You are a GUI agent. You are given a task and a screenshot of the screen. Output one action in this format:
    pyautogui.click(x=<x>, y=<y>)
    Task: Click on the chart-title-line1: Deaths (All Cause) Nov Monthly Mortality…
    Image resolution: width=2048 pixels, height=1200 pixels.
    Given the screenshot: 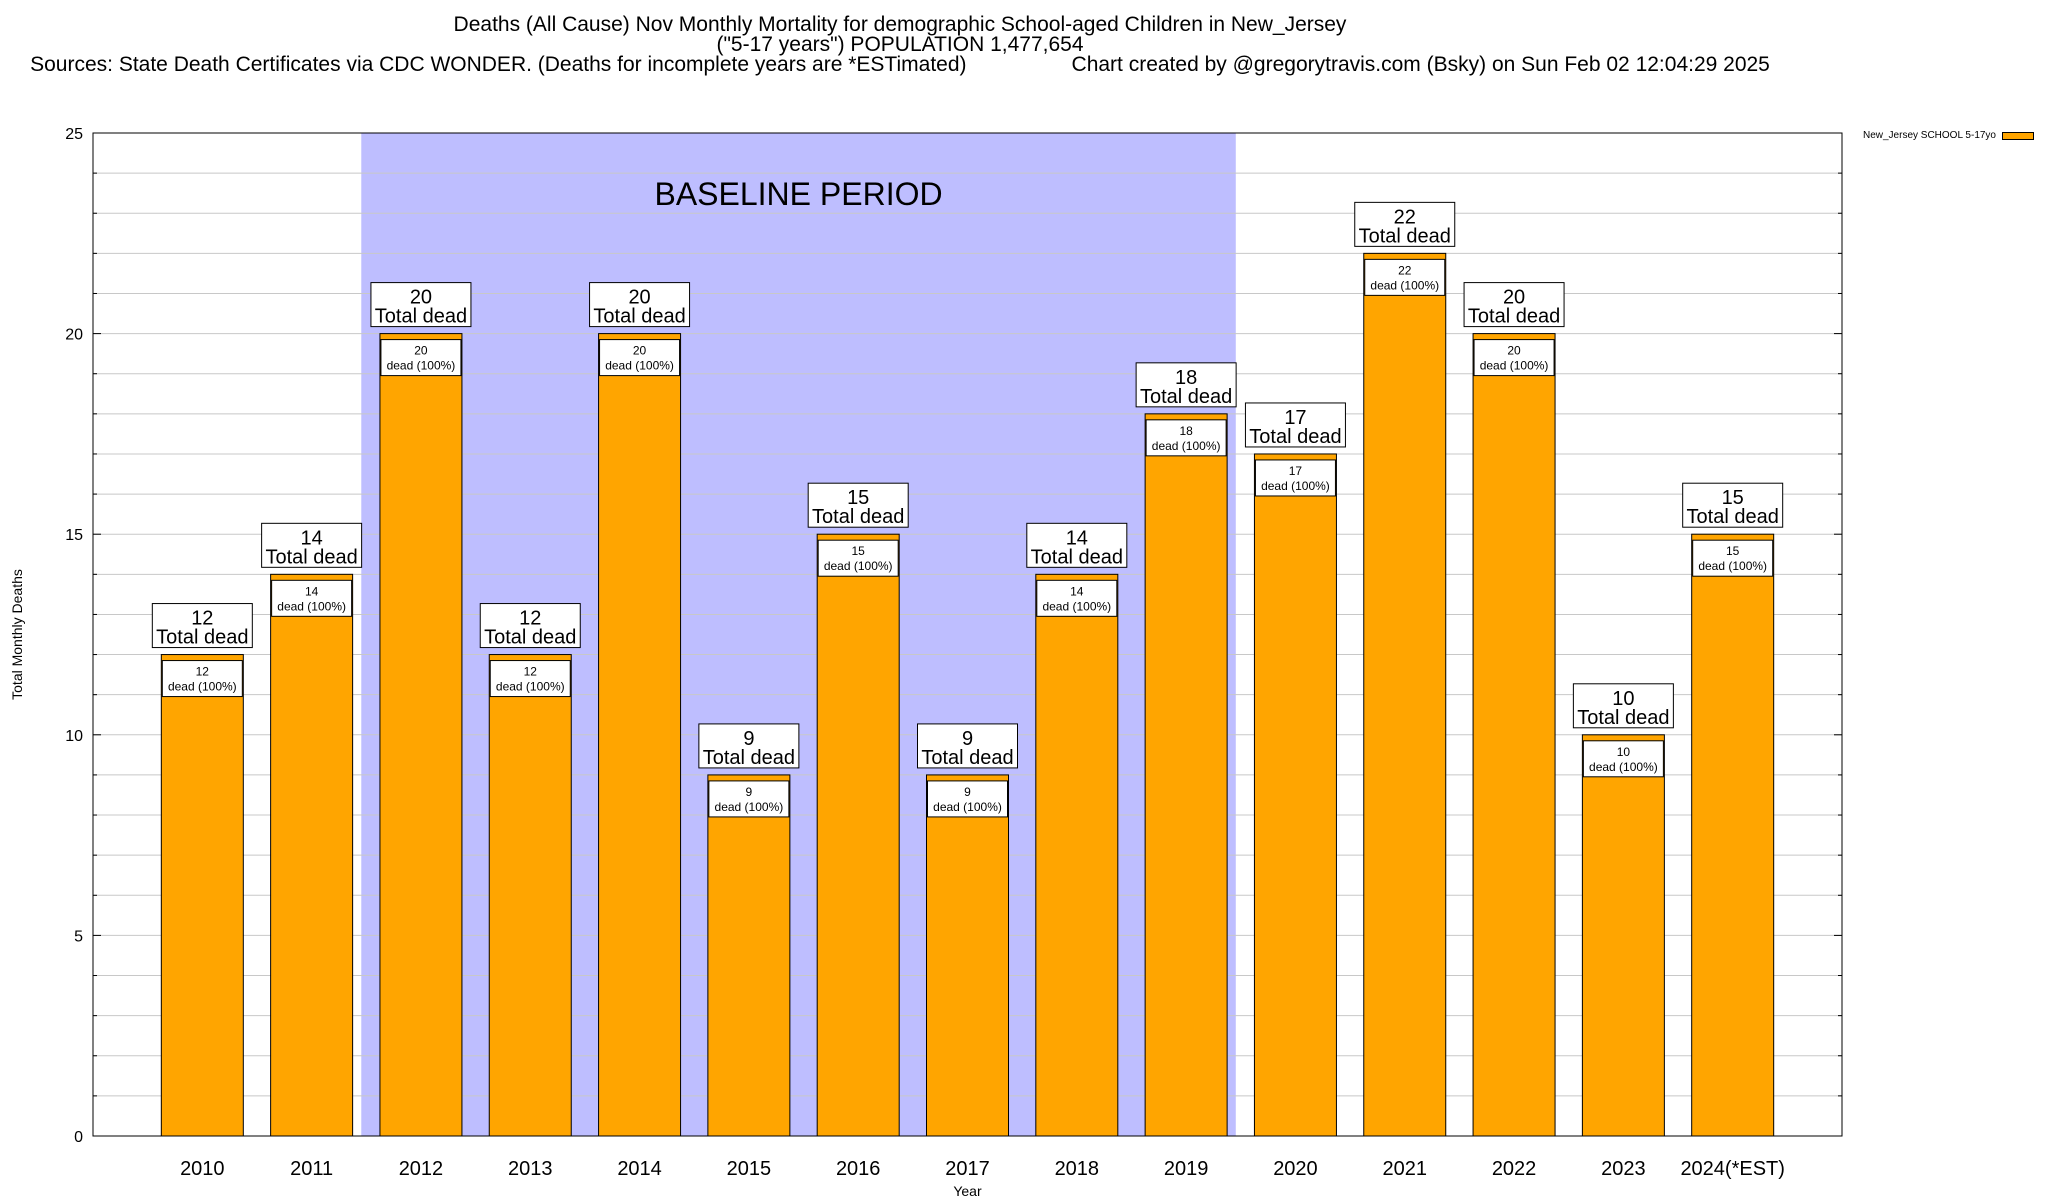 What is the action you would take?
    pyautogui.click(x=900, y=24)
    